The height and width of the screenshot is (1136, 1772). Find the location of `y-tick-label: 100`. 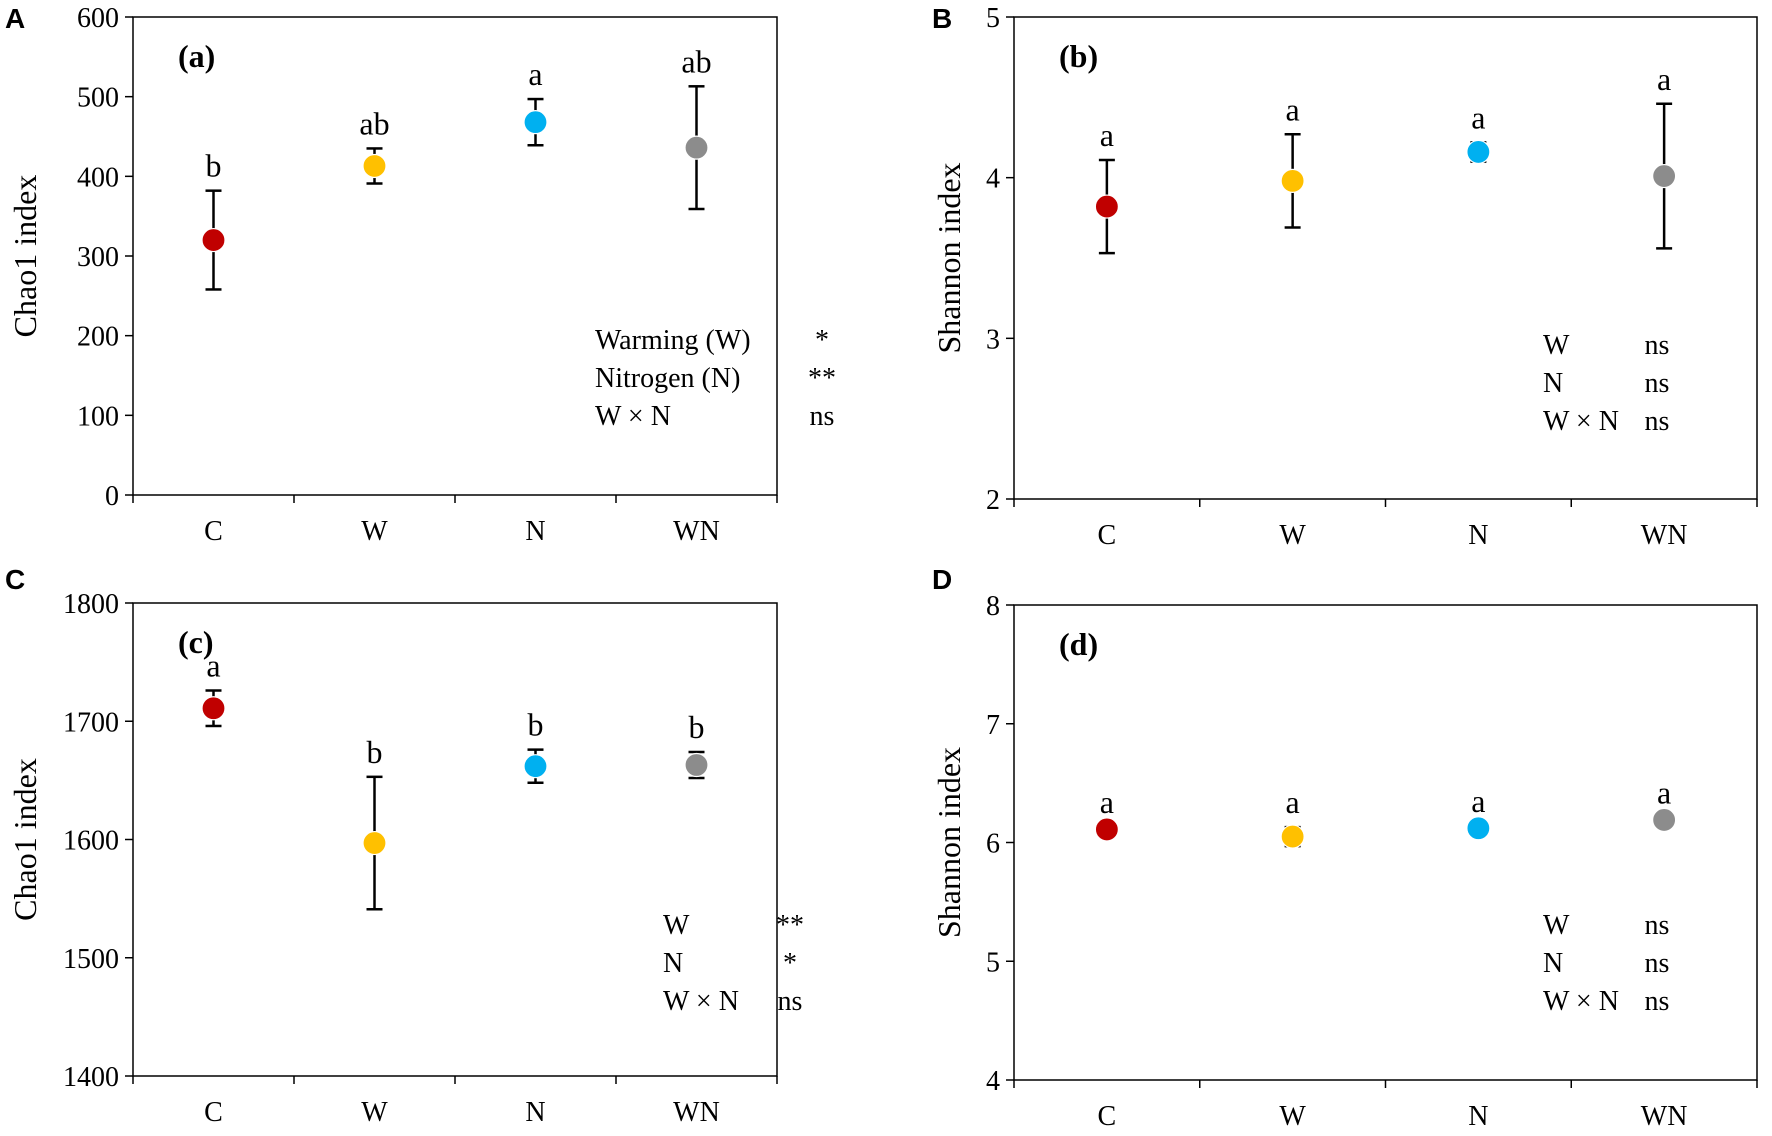

y-tick-label: 100 is located at coordinates (98, 416).